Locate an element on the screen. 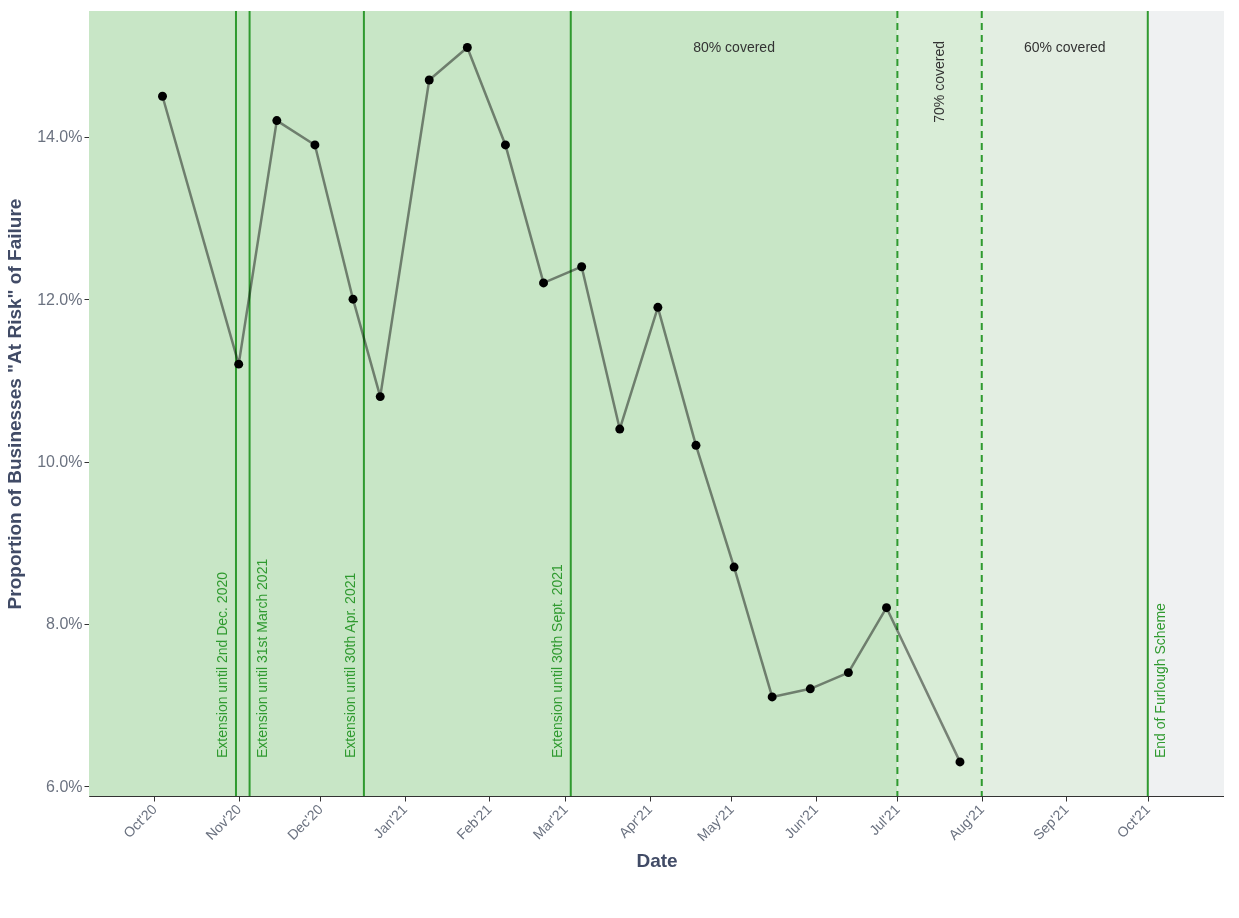 This screenshot has width=1239, height=918. ref-line-label: Extension until 2nd Dec. 2020 is located at coordinates (221, 664).